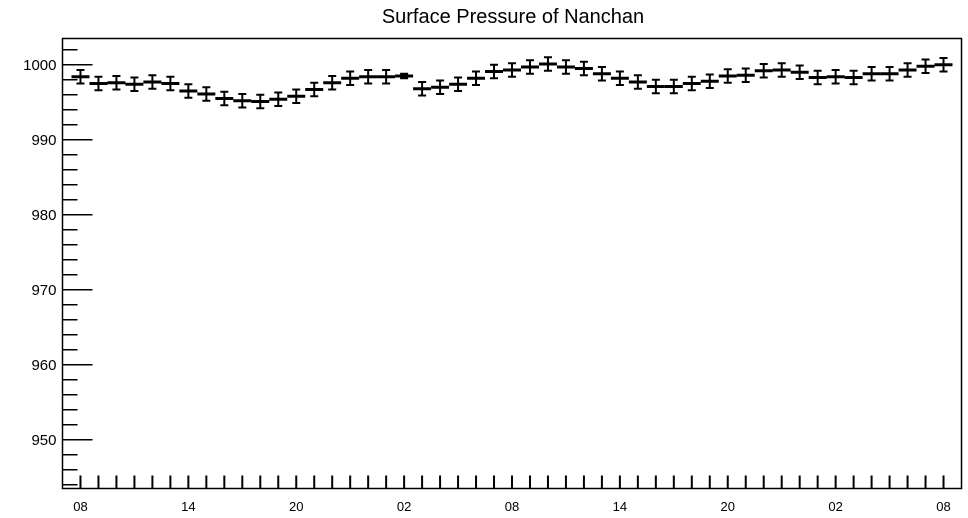 This screenshot has height=518, width=968. Describe the element at coordinates (43, 365) in the screenshot. I see `y-tick-label: 960` at that location.